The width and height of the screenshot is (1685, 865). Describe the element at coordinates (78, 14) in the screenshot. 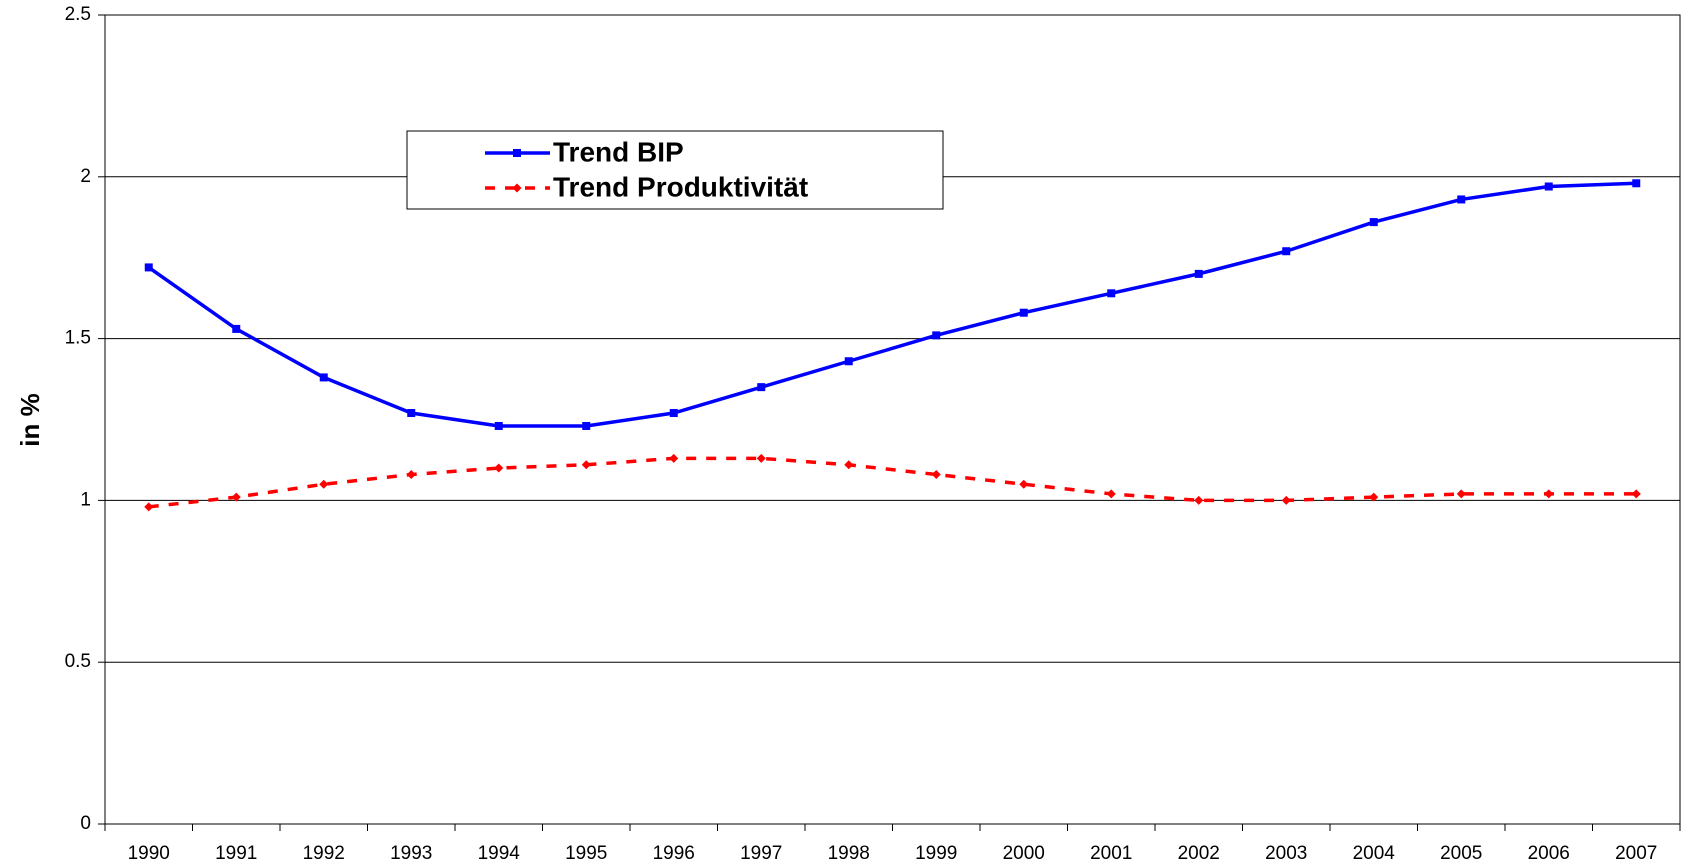

I see `y-tick-label: 2.5` at that location.